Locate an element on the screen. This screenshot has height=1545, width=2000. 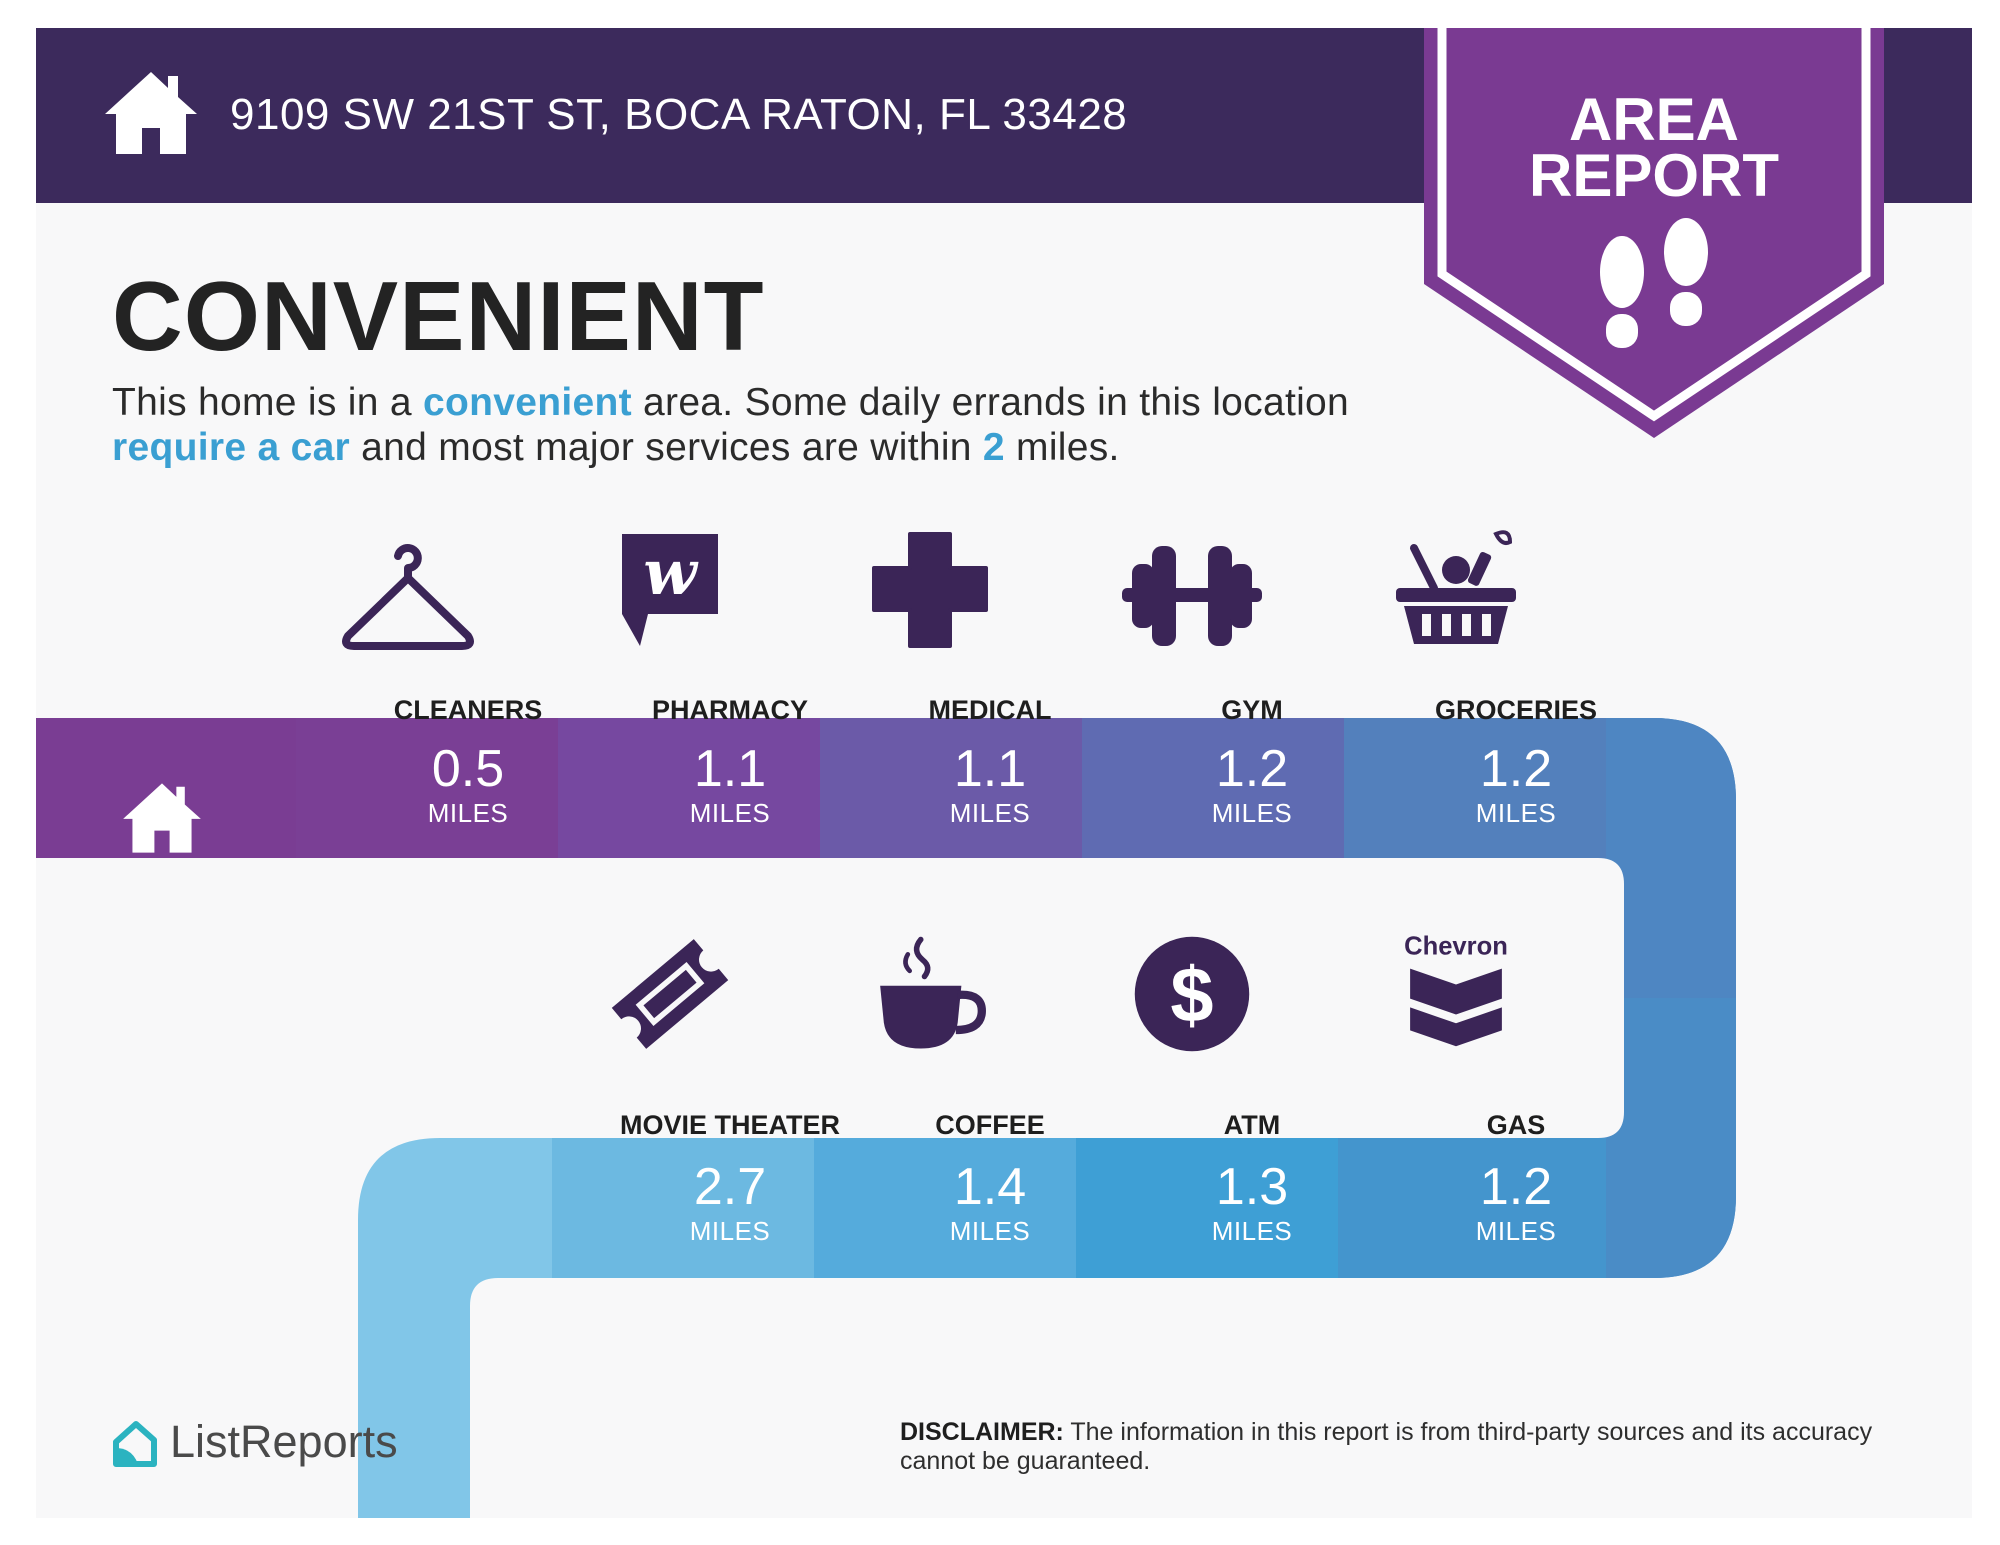
label-cleaners: CLEANERS is located at coordinates (468, 710).